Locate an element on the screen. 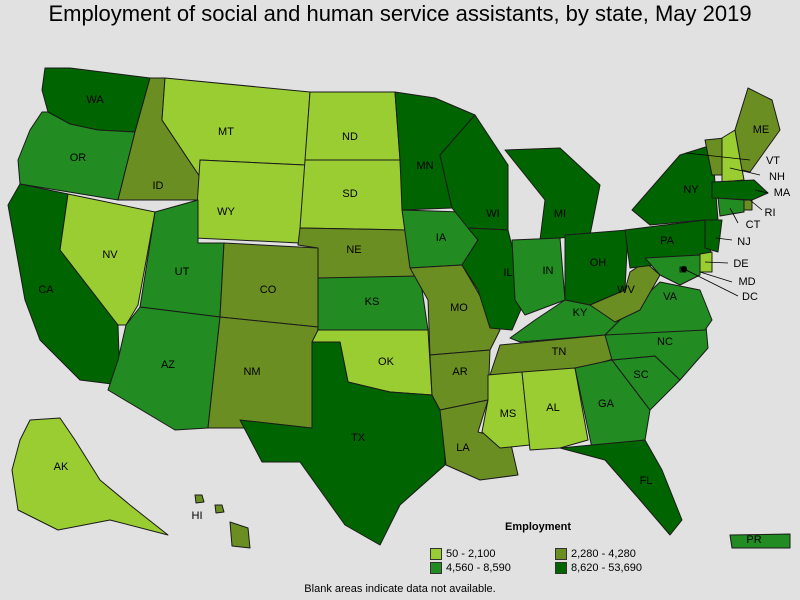 Image resolution: width=800 pixels, height=600 pixels. state-label-tx: TX is located at coordinates (358, 438).